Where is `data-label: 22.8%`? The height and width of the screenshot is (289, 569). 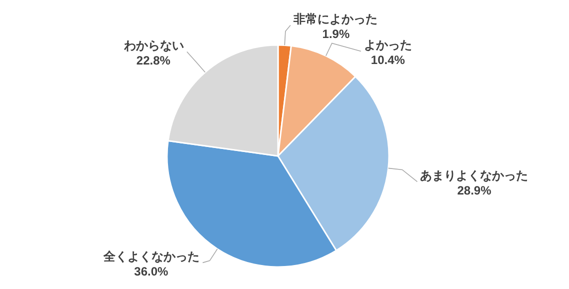 data-label: 22.8% is located at coordinates (153, 61).